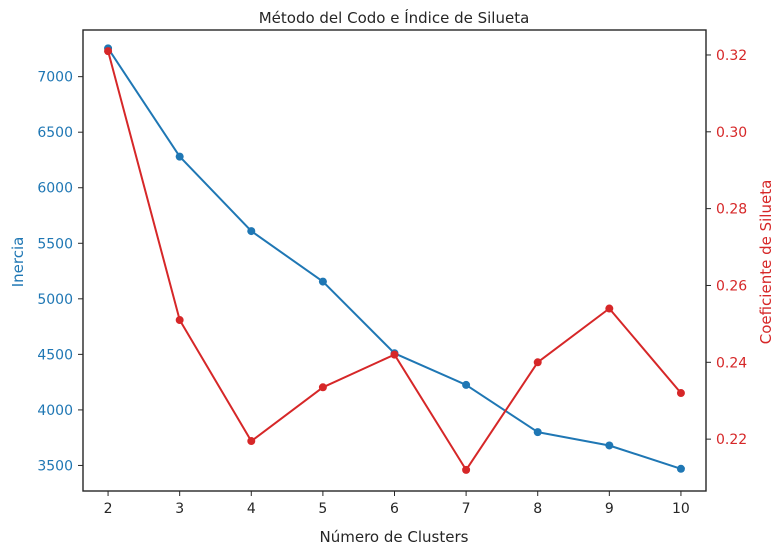 The width and height of the screenshot is (784, 554). What do you see at coordinates (731, 440) in the screenshot?
I see `y-right-tick-label: 0.22` at bounding box center [731, 440].